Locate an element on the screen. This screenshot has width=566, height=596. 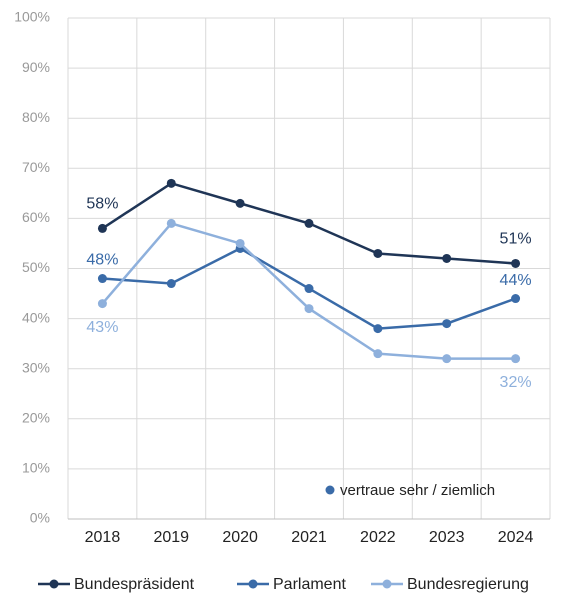
x-tick-label: 2018 is located at coordinates (103, 537).